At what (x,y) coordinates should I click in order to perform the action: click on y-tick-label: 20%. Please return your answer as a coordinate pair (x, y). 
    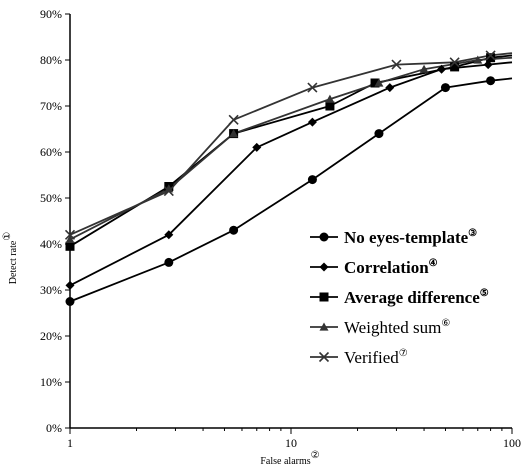
    Looking at the image, I should click on (51, 336).